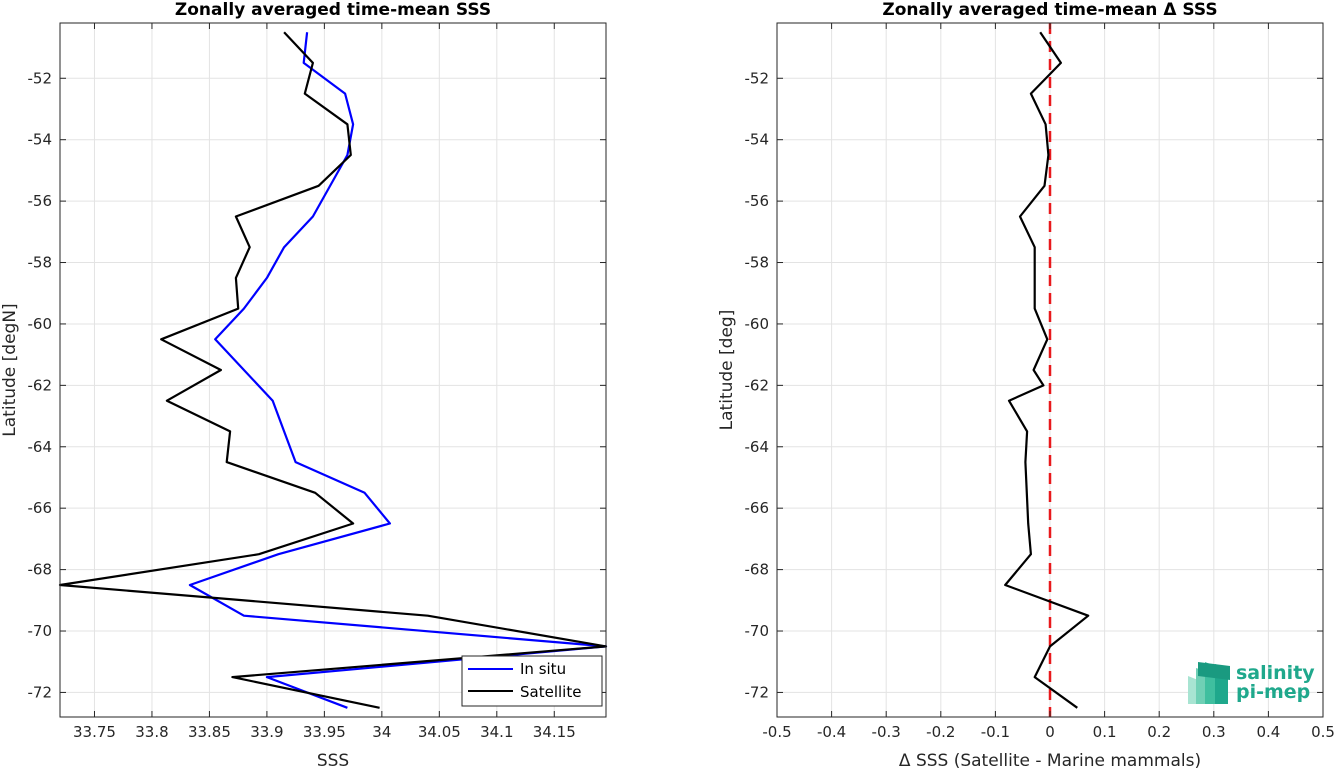 The height and width of the screenshot is (769, 1336). Describe the element at coordinates (1047, 370) in the screenshot. I see `series-line-delta-sss` at that location.